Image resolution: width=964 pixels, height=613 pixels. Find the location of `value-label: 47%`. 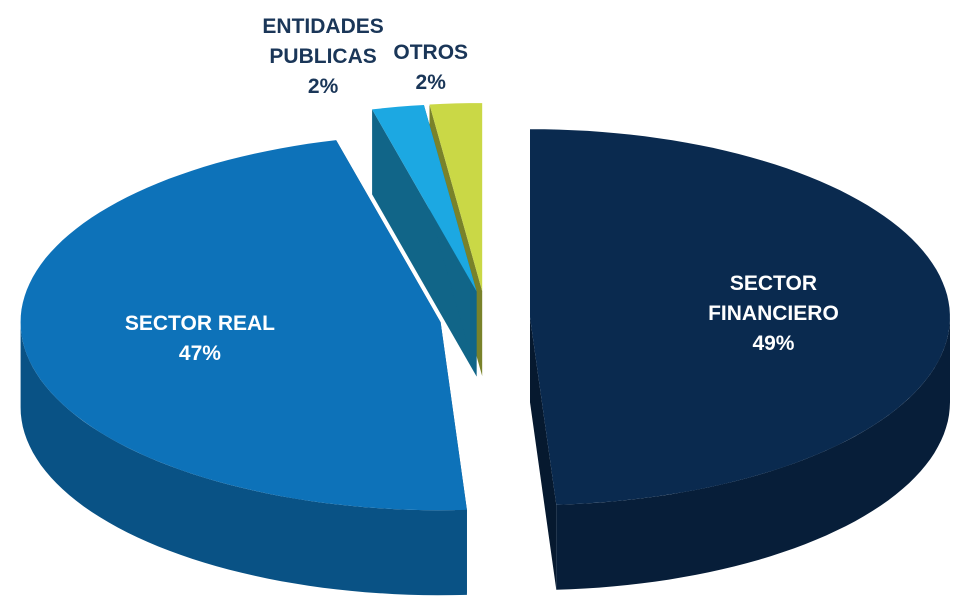

value-label: 47% is located at coordinates (199, 354).